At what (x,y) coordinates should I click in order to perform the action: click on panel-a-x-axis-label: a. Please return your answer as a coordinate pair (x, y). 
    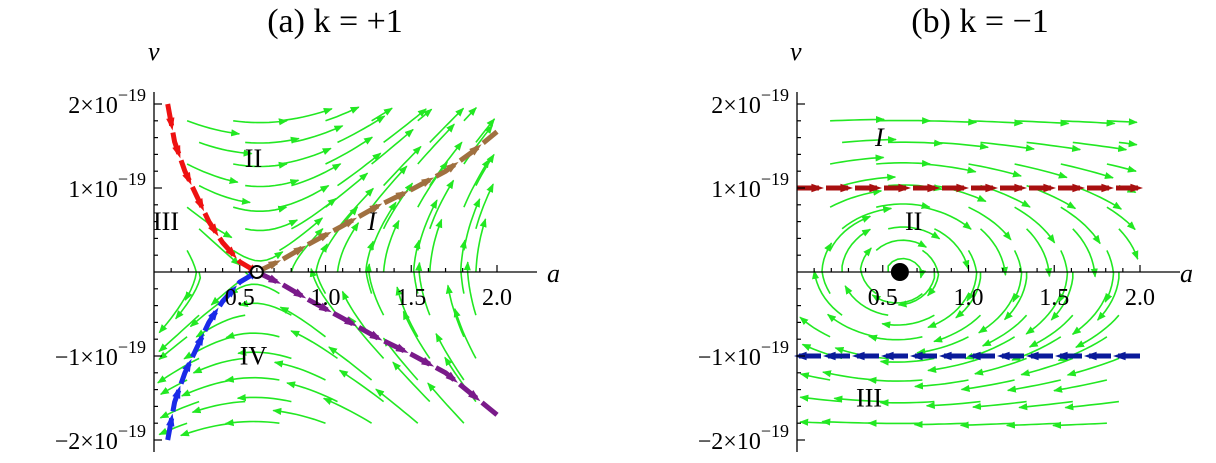
    Looking at the image, I should click on (553, 273).